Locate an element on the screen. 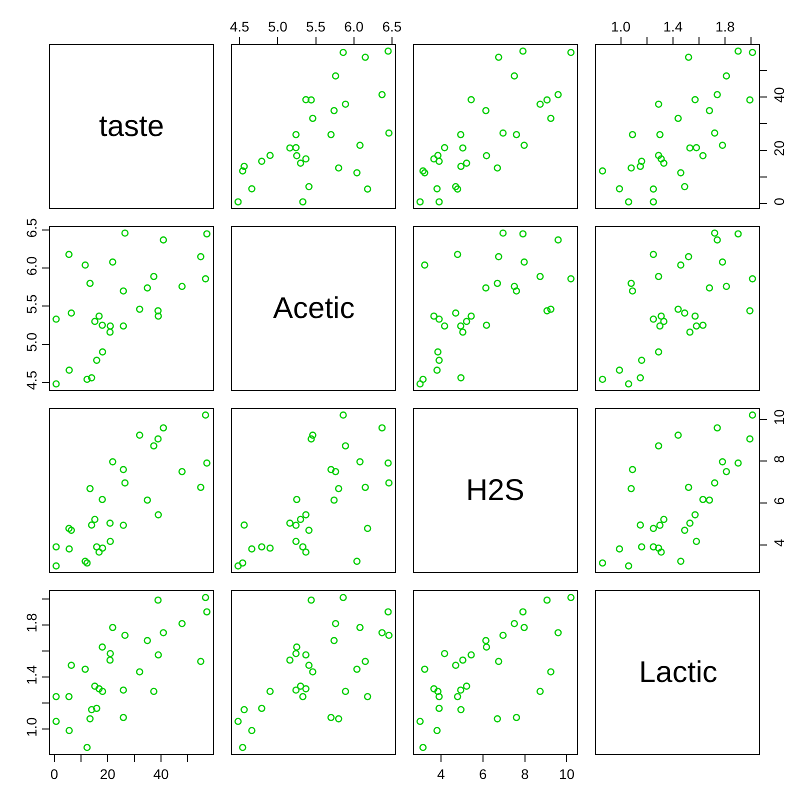  x-tick-label: 1.4 is located at coordinates (673, 26).